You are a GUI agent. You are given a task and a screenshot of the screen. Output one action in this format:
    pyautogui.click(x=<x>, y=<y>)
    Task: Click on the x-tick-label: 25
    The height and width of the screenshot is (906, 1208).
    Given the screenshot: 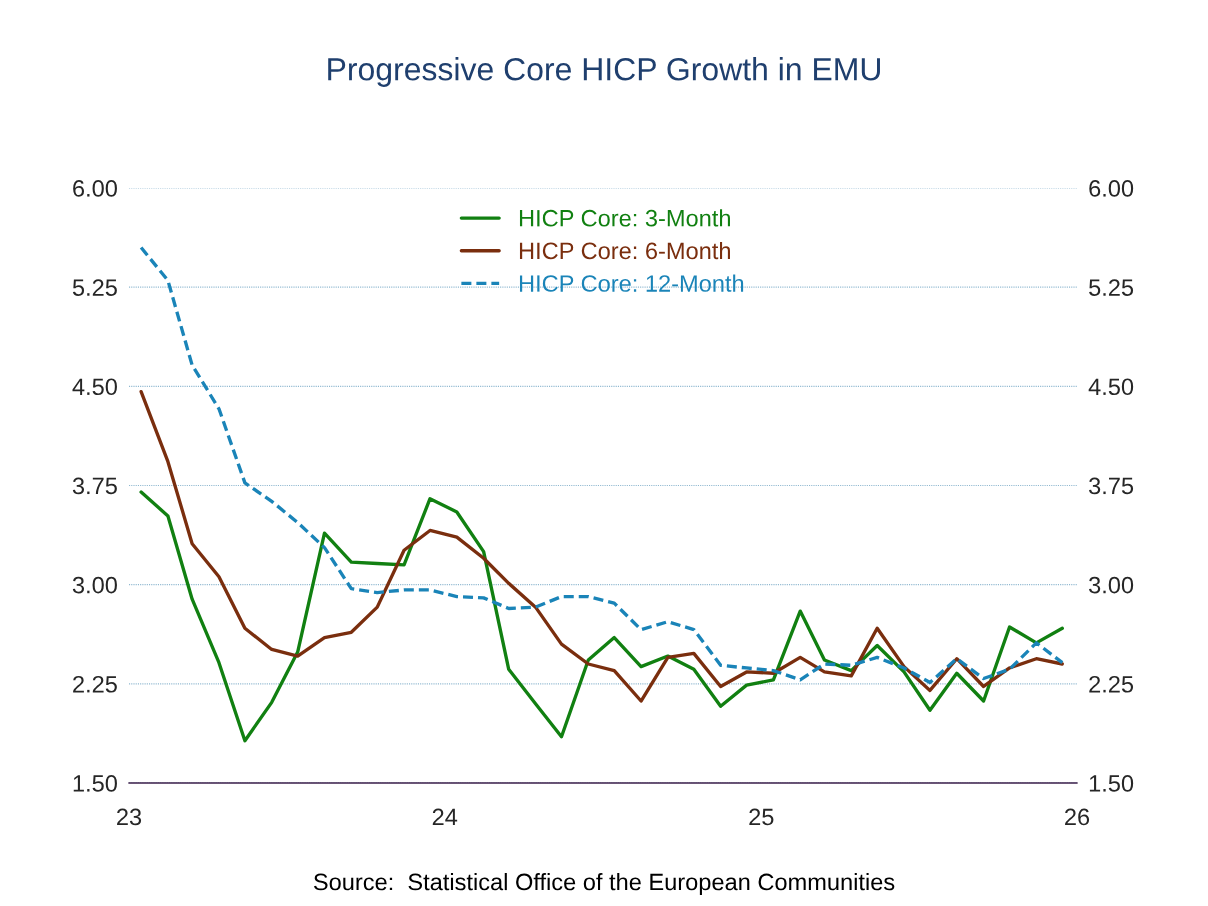 What is the action you would take?
    pyautogui.click(x=761, y=817)
    